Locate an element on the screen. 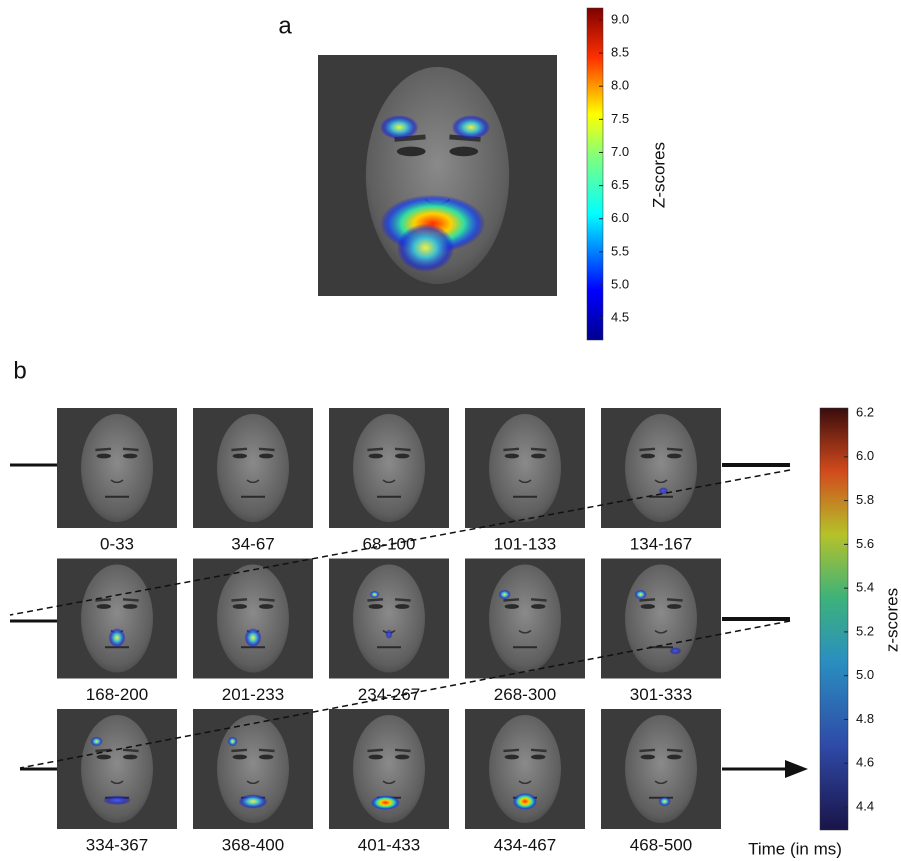 The width and height of the screenshot is (901, 861). colorbar-label: z-scores is located at coordinates (891, 620).